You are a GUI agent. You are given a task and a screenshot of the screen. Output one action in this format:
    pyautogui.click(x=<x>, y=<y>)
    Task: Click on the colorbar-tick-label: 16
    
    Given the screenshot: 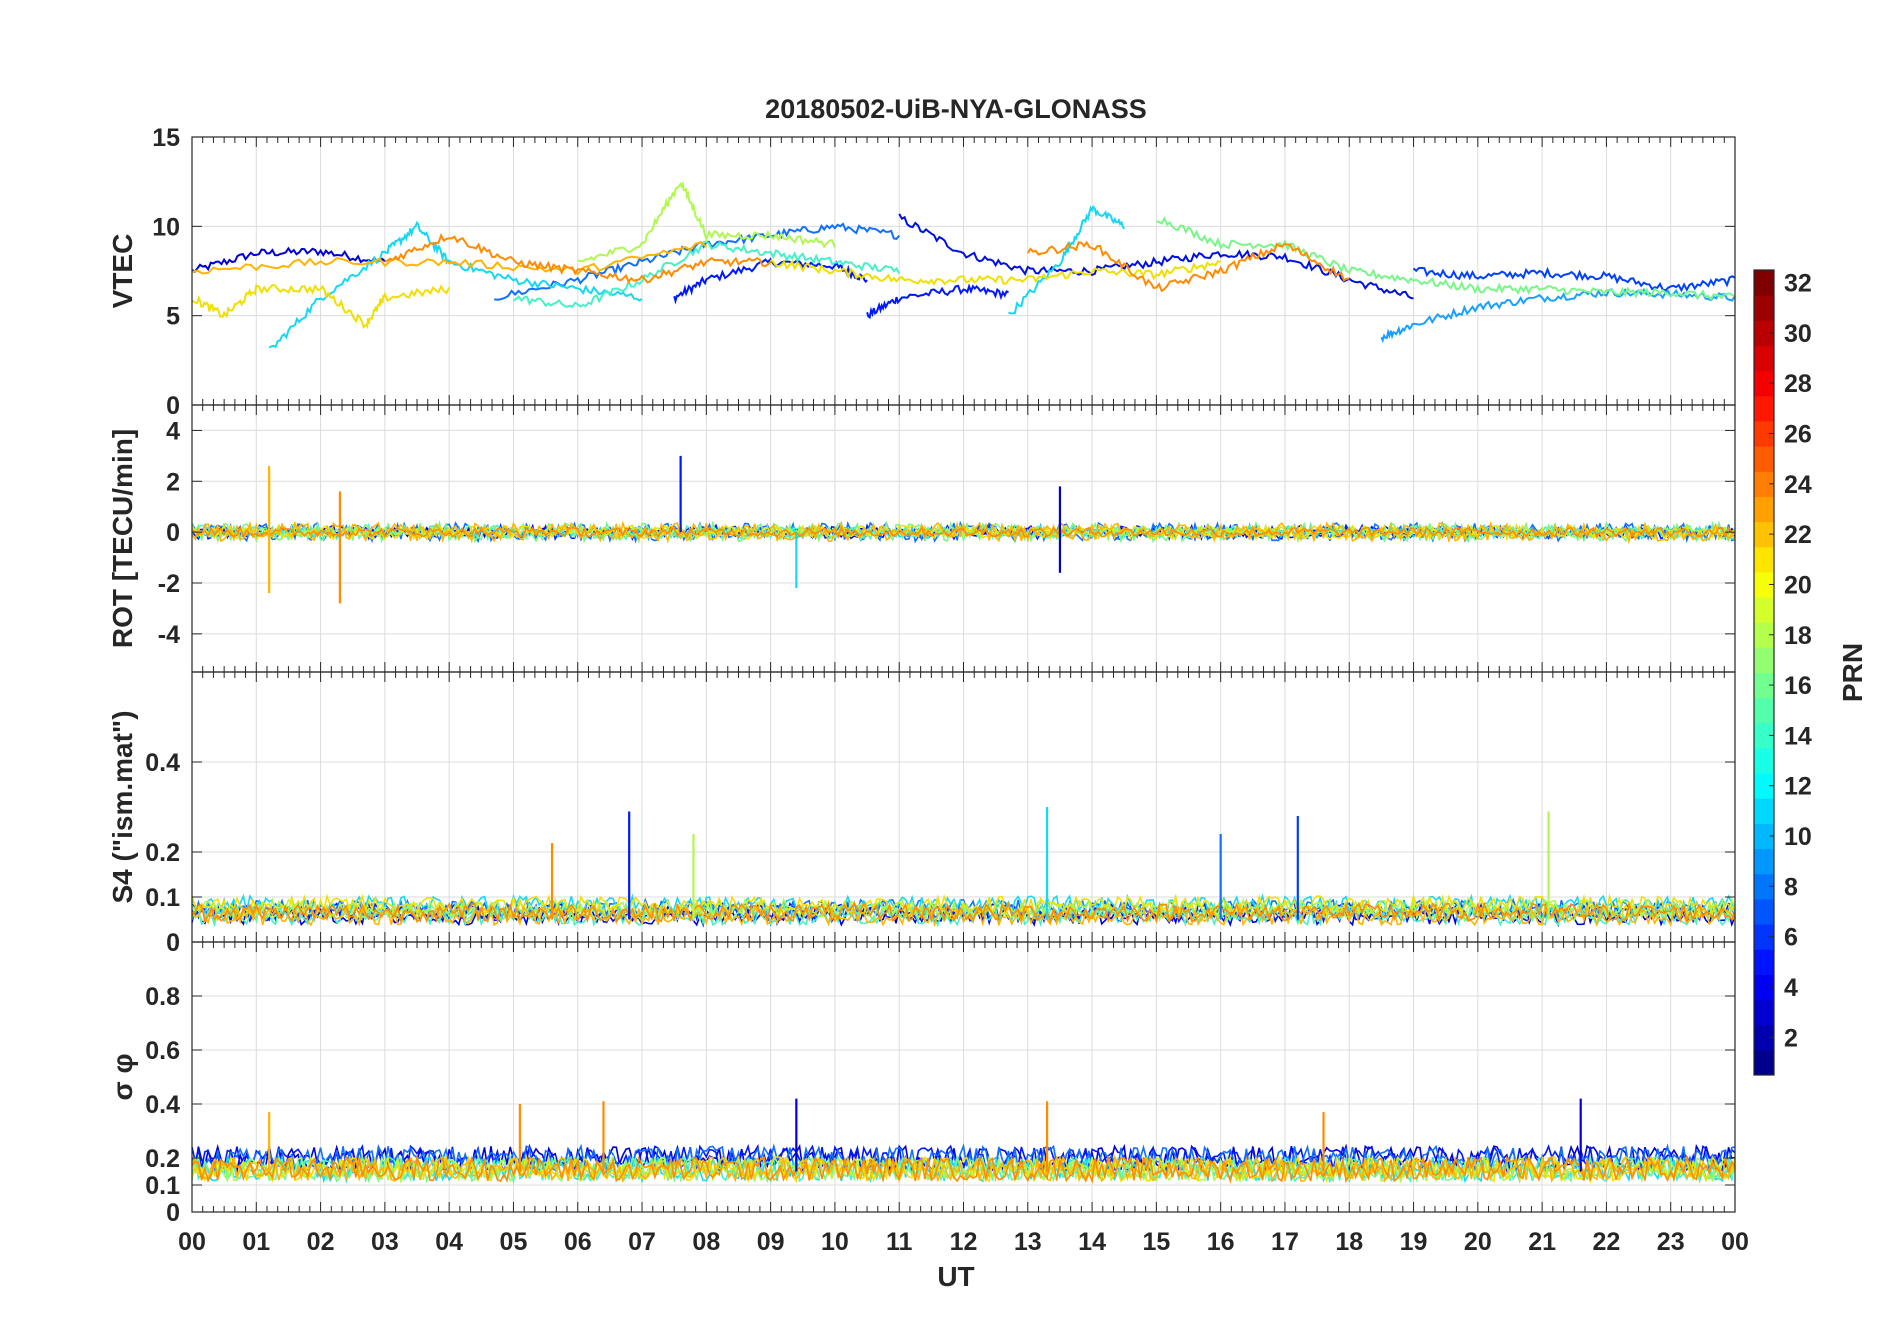 What is the action you would take?
    pyautogui.click(x=1798, y=686)
    